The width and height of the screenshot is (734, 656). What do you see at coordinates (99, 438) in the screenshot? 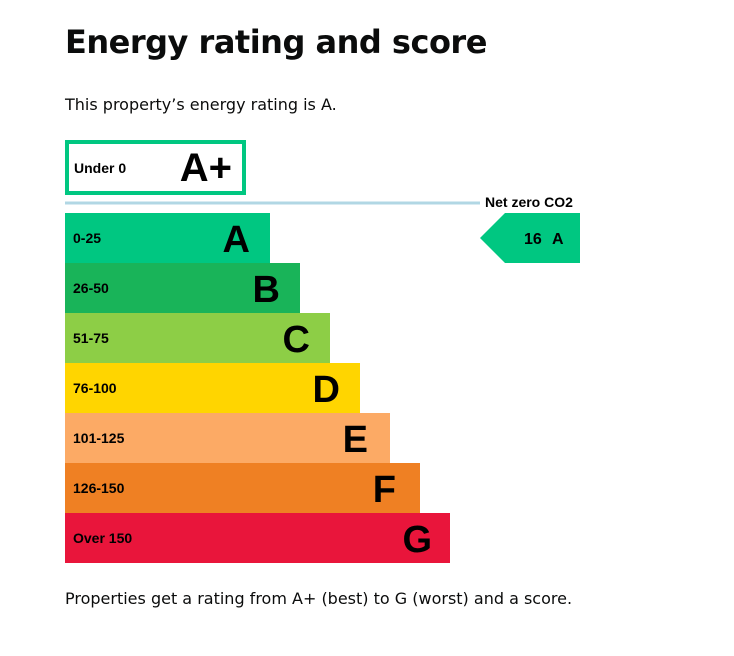
I see `band-e-range: 101-125` at bounding box center [99, 438].